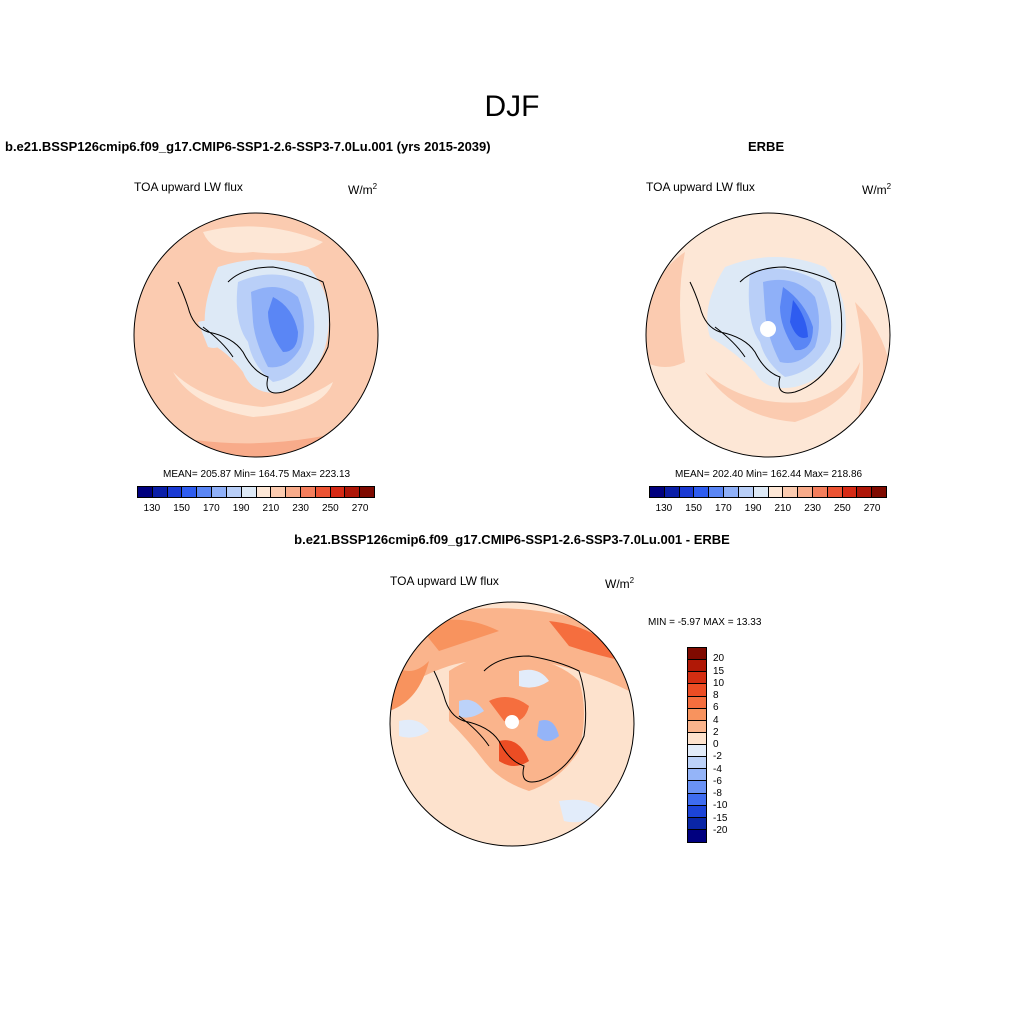 This screenshot has width=1024, height=1024. Describe the element at coordinates (720, 830) in the screenshot. I see `colorbar-tick-label: -20` at that location.